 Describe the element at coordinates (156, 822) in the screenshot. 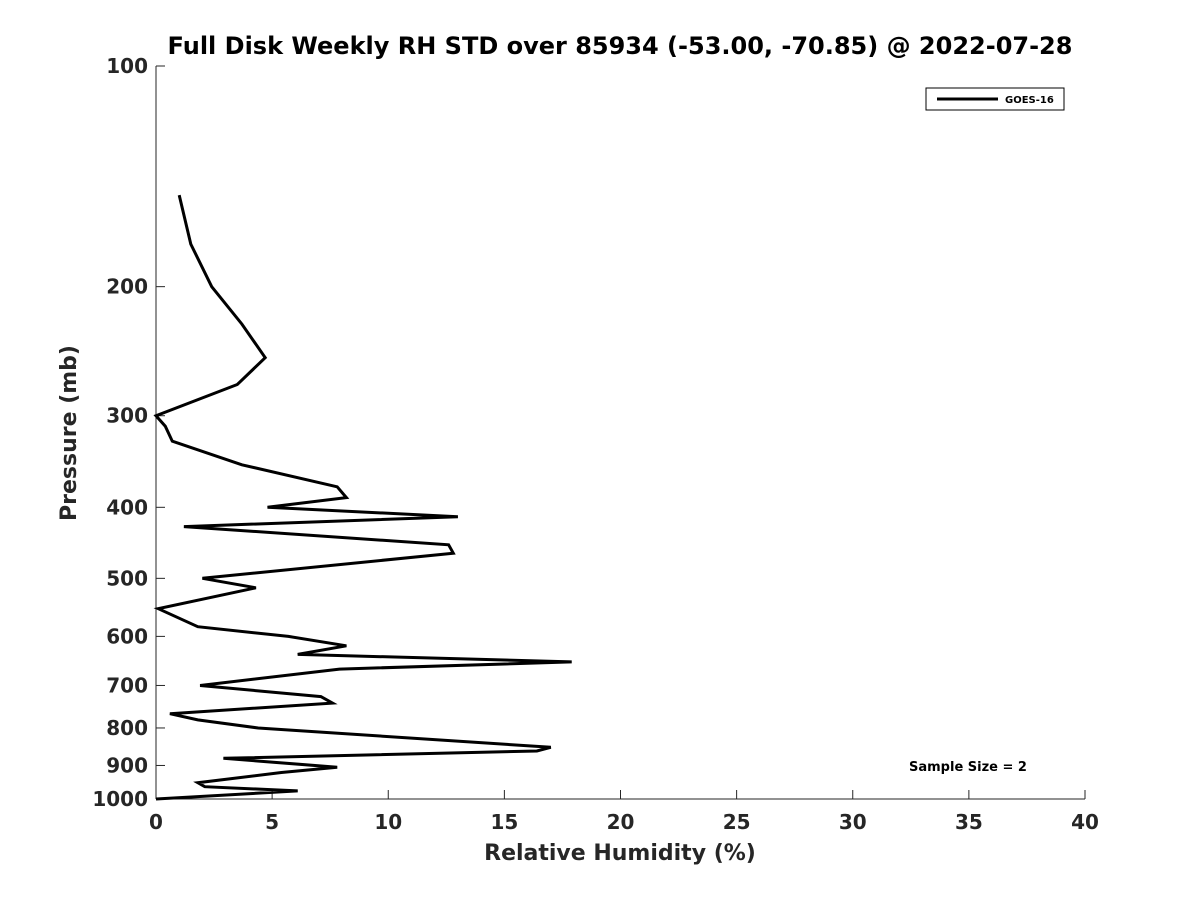

I see `x-tick-label: 0` at that location.